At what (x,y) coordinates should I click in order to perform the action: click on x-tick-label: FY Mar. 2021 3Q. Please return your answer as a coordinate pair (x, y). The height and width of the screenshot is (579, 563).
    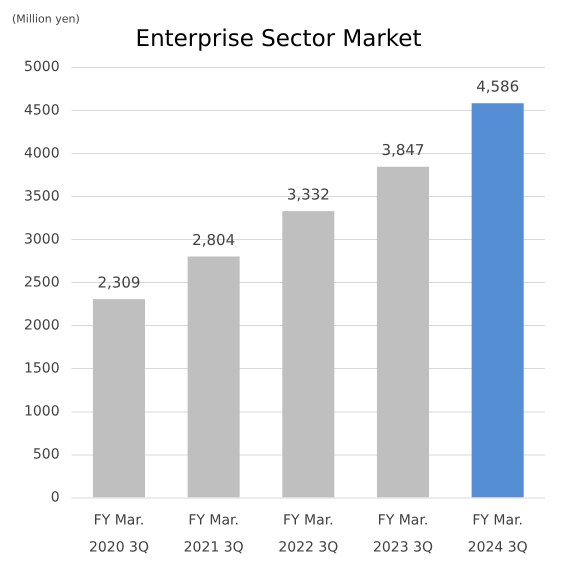
    Looking at the image, I should click on (214, 534).